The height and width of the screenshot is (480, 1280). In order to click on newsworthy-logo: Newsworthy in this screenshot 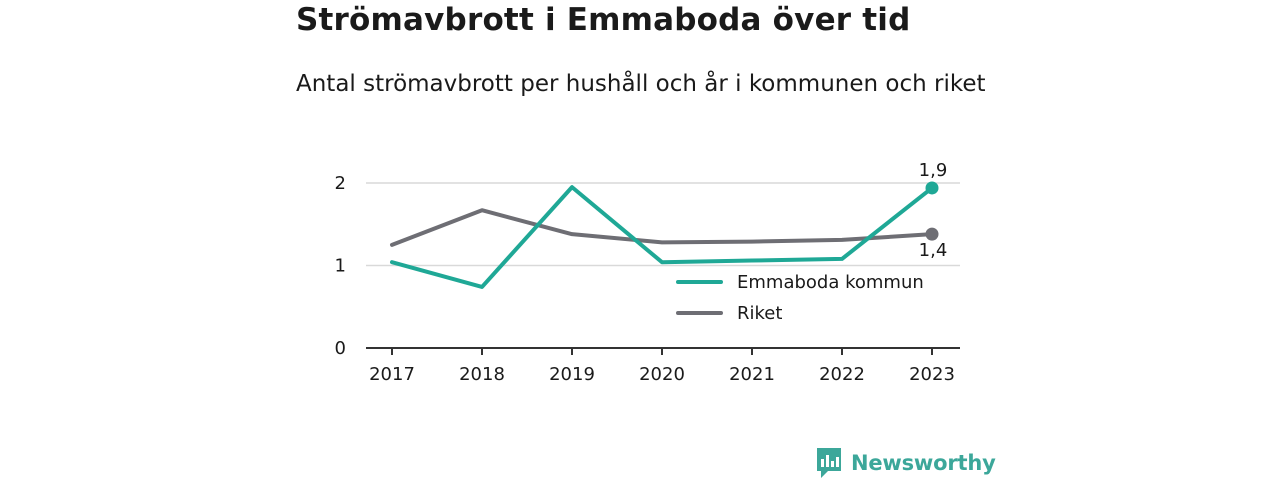, I will do `click(905, 463)`.